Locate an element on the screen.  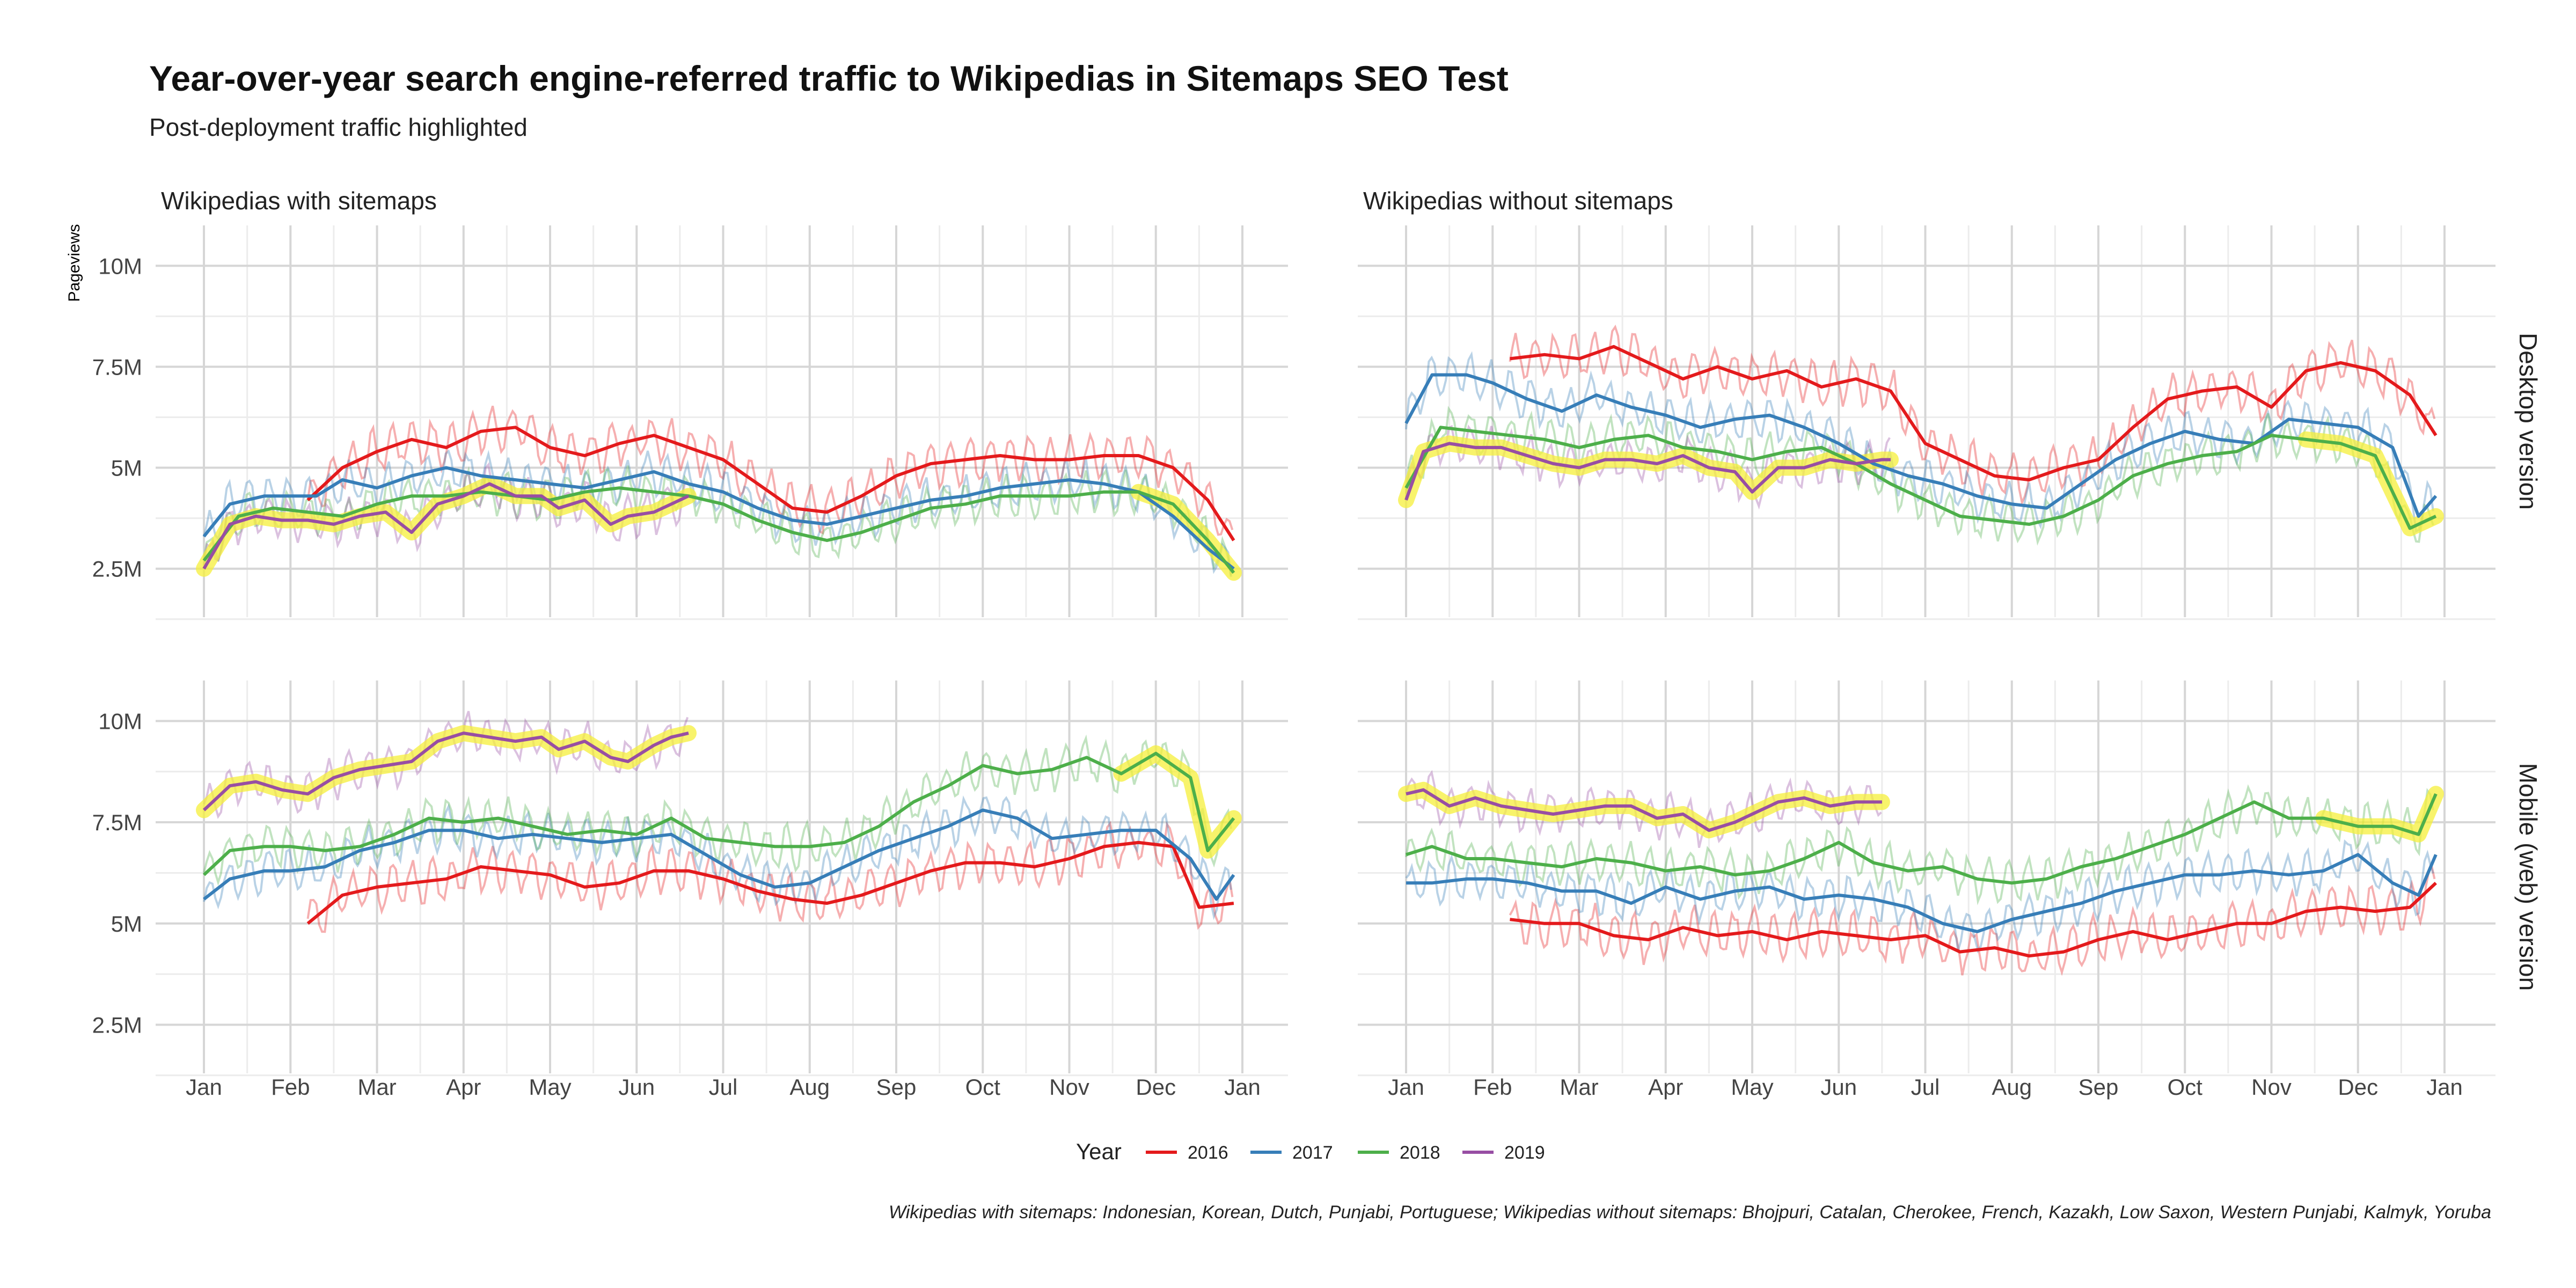
legend: Year 2016 2017 2018 2019 is located at coordinates (1310, 1151).